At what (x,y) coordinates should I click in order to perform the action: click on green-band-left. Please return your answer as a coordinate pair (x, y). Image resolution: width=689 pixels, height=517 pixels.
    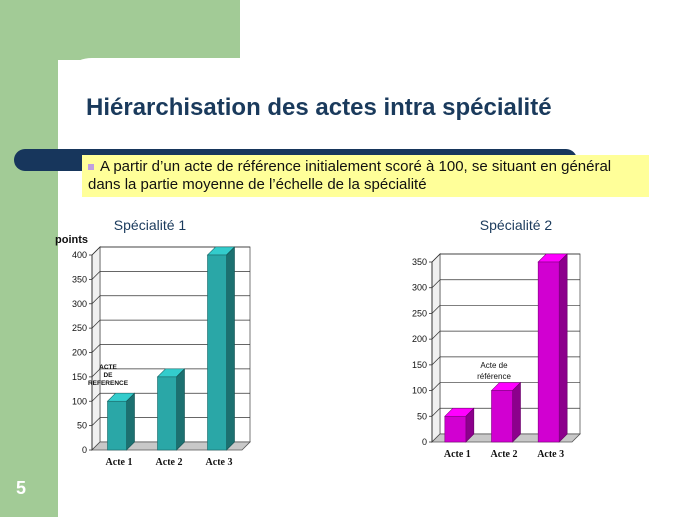
    Looking at the image, I should click on (29, 258).